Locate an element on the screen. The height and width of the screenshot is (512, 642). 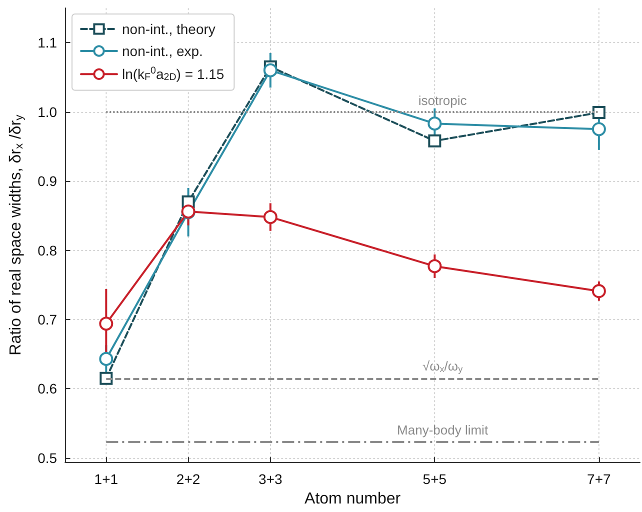
legend-label: non-int., theory is located at coordinates (169, 29).